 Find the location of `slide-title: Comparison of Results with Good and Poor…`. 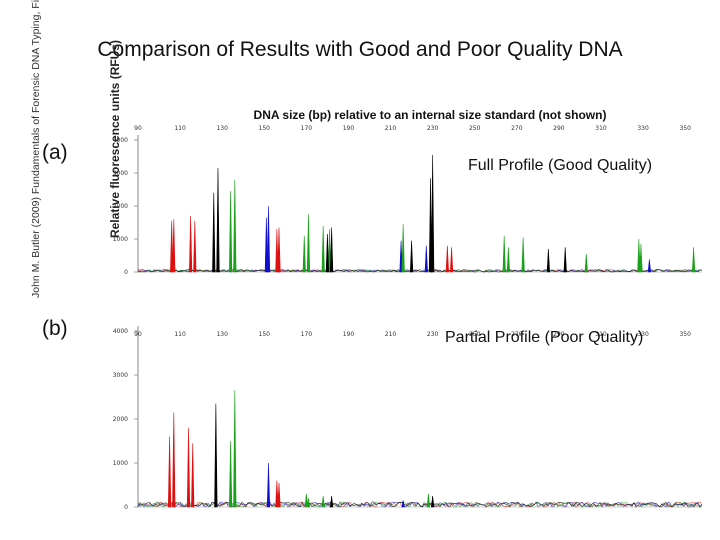

slide-title: Comparison of Results with Good and Poor… is located at coordinates (360, 49).